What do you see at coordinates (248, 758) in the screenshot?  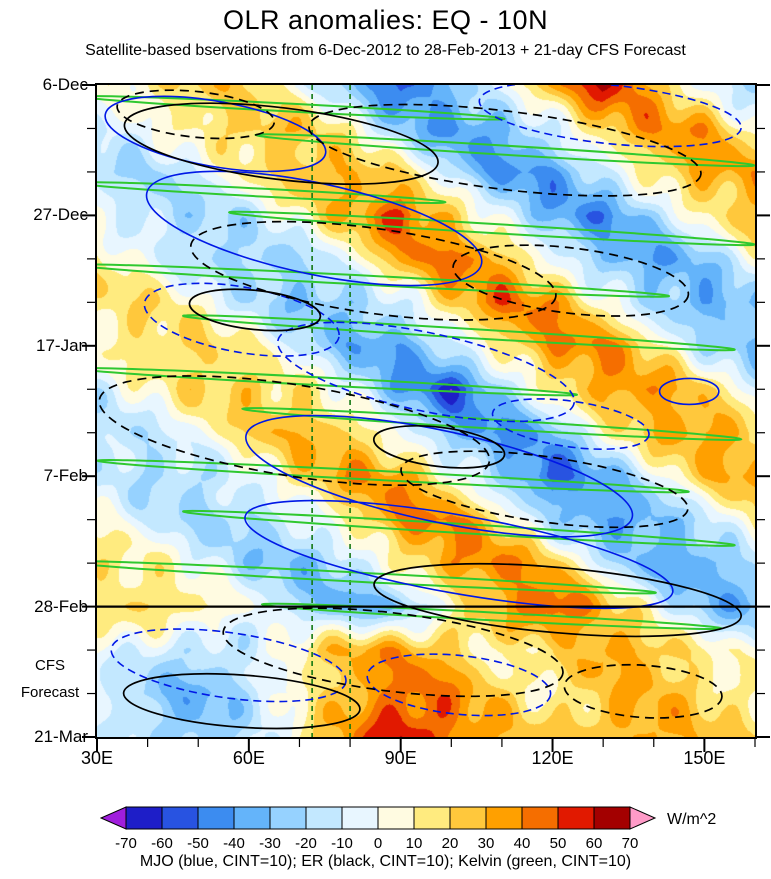 I see `x-tick-label: 60E` at bounding box center [248, 758].